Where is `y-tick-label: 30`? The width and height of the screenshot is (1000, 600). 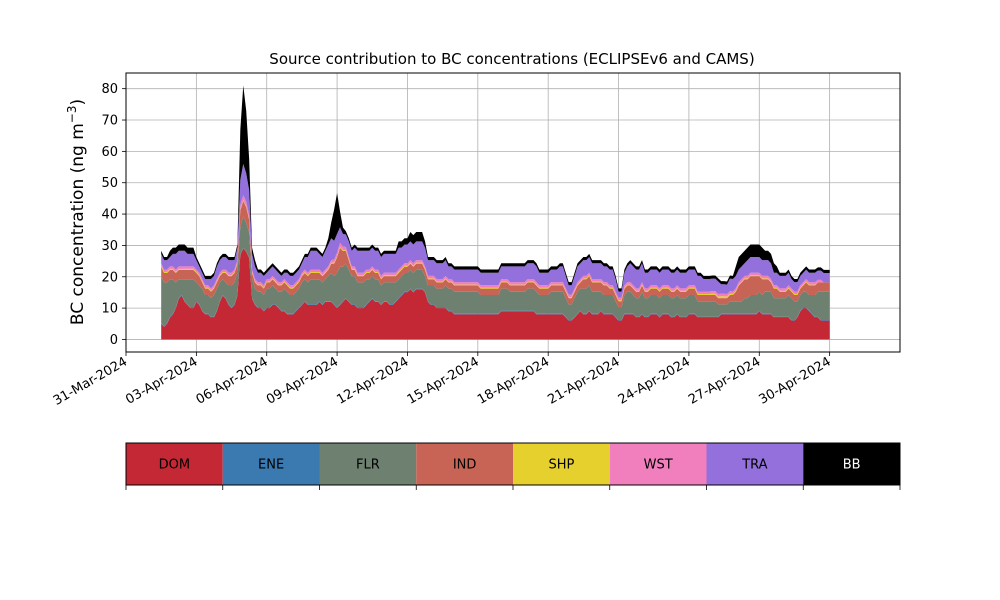 y-tick-label: 30 is located at coordinates (109, 246).